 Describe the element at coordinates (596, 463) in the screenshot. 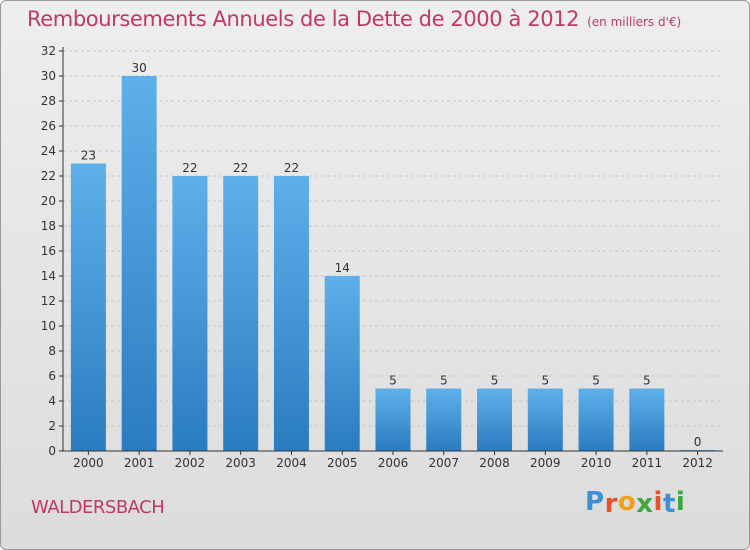

I see `x-tick-label-2010: 2010` at that location.